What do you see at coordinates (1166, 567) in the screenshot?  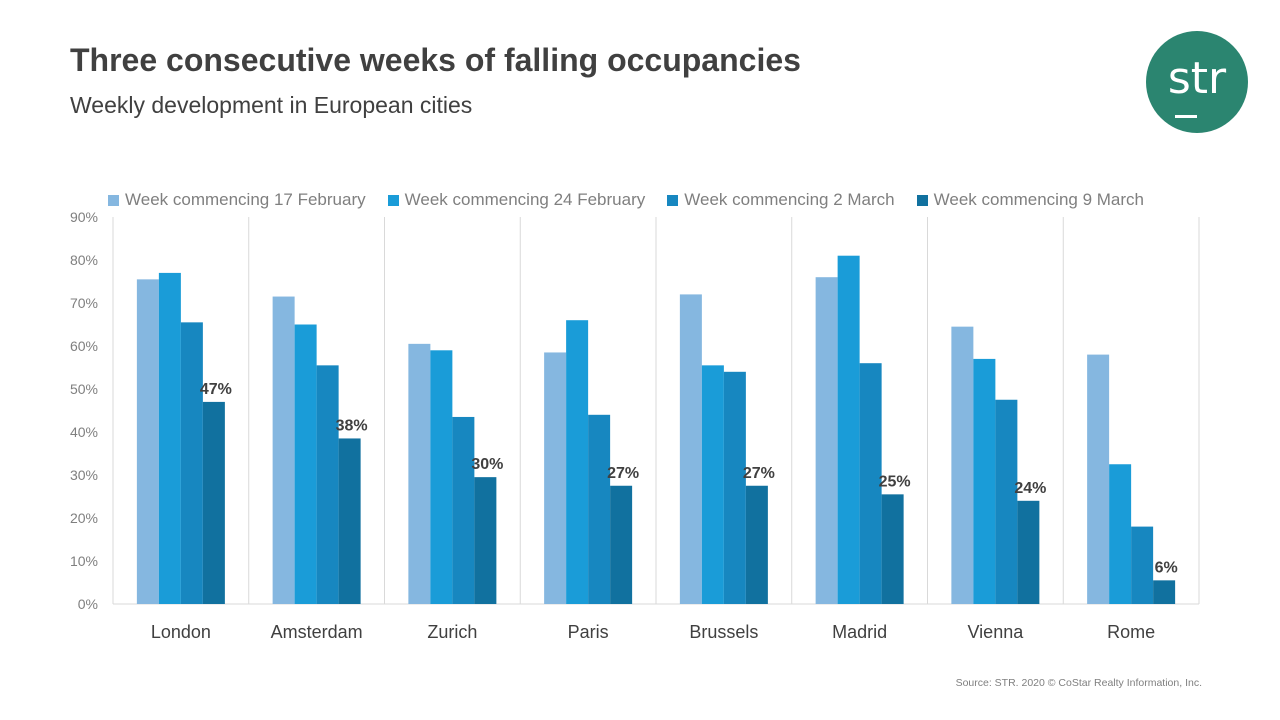 I see `data-label: 6%` at bounding box center [1166, 567].